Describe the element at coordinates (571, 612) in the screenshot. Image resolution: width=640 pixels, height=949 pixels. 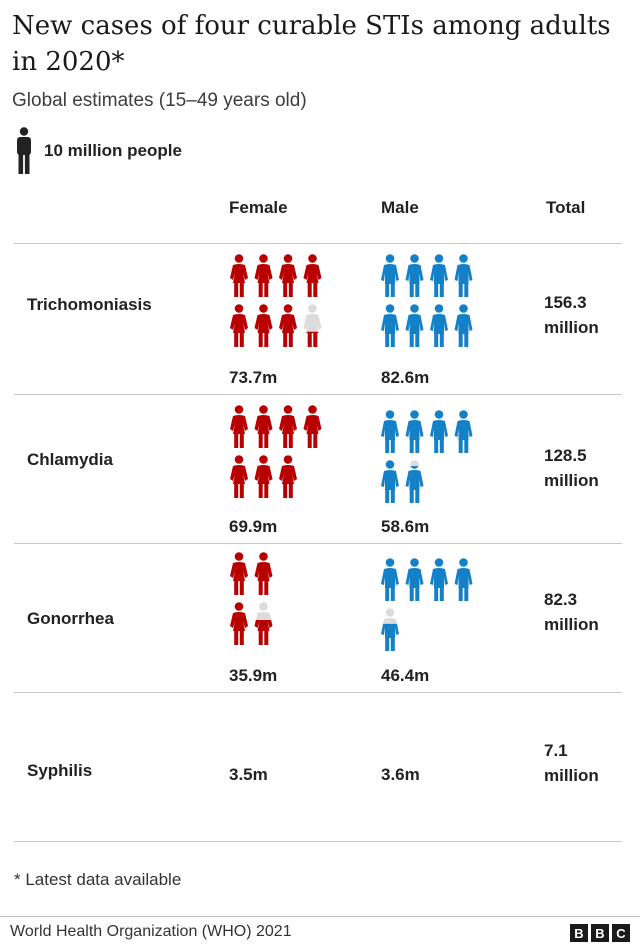
I see `total-value: 82.3 million` at that location.